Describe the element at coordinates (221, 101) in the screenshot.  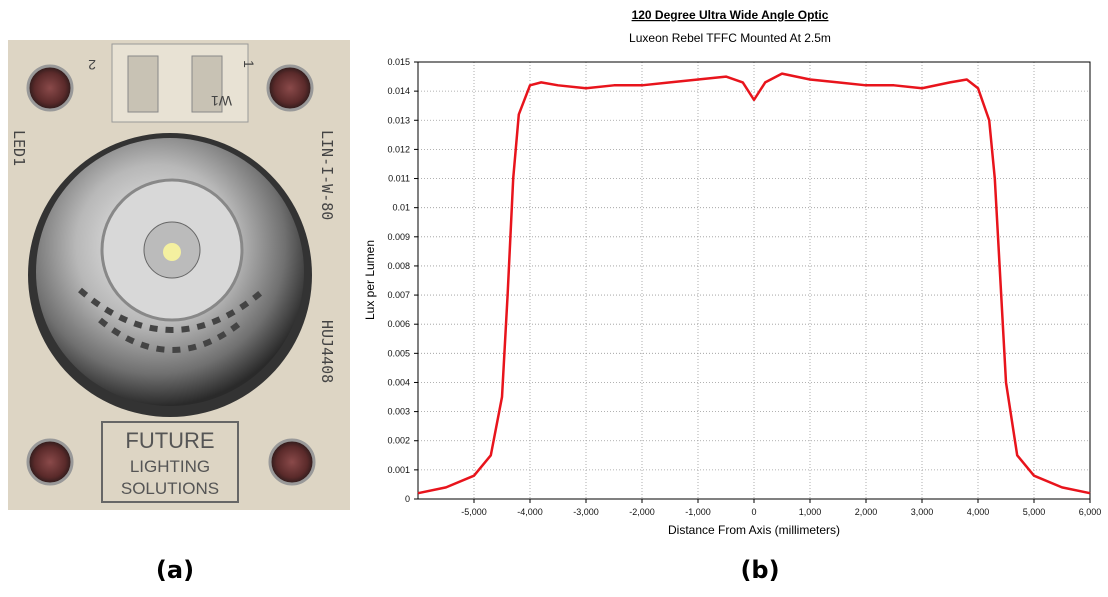
I see `silkscreen: W1` at that location.